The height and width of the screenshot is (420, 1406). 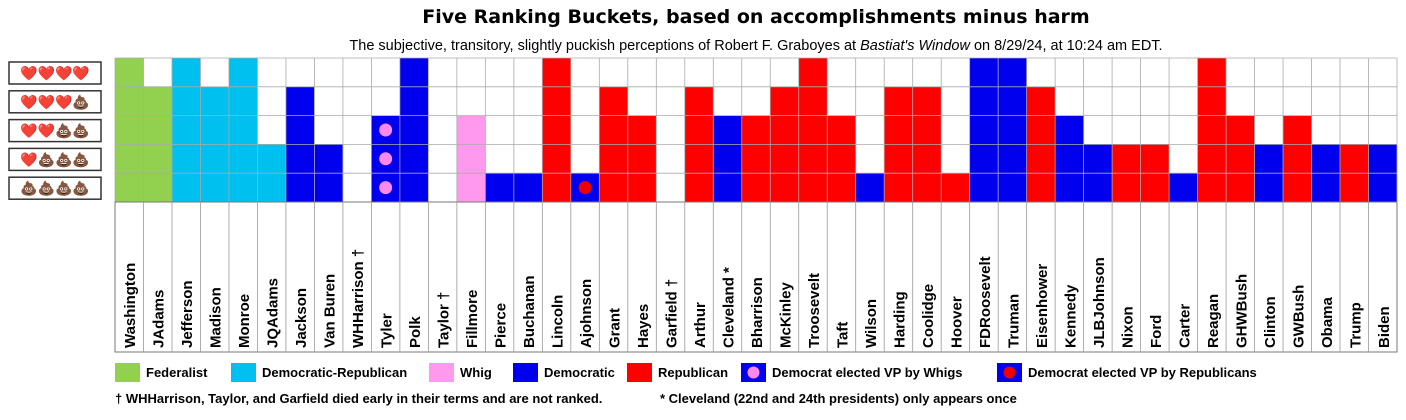 I want to click on president-name: WHHarrison †, so click(x=358, y=298).